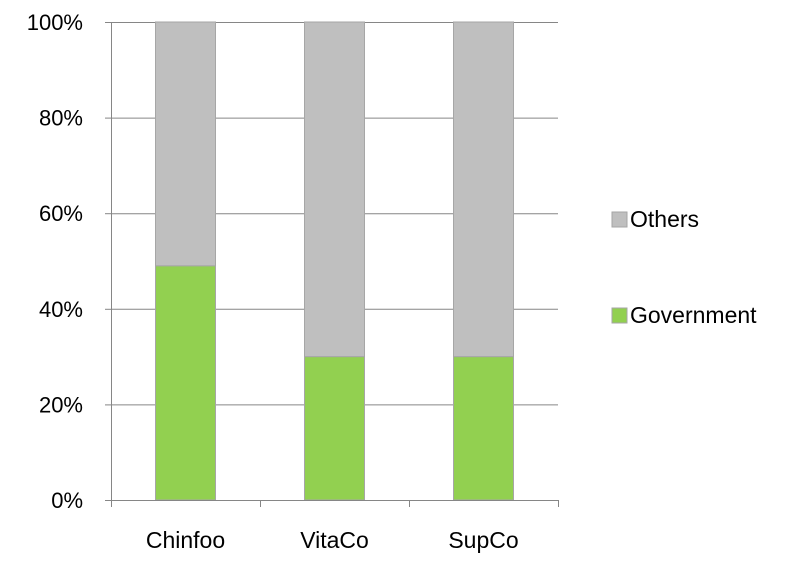 The height and width of the screenshot is (562, 808). What do you see at coordinates (483, 540) in the screenshot?
I see `x-tick-label: SupCo` at bounding box center [483, 540].